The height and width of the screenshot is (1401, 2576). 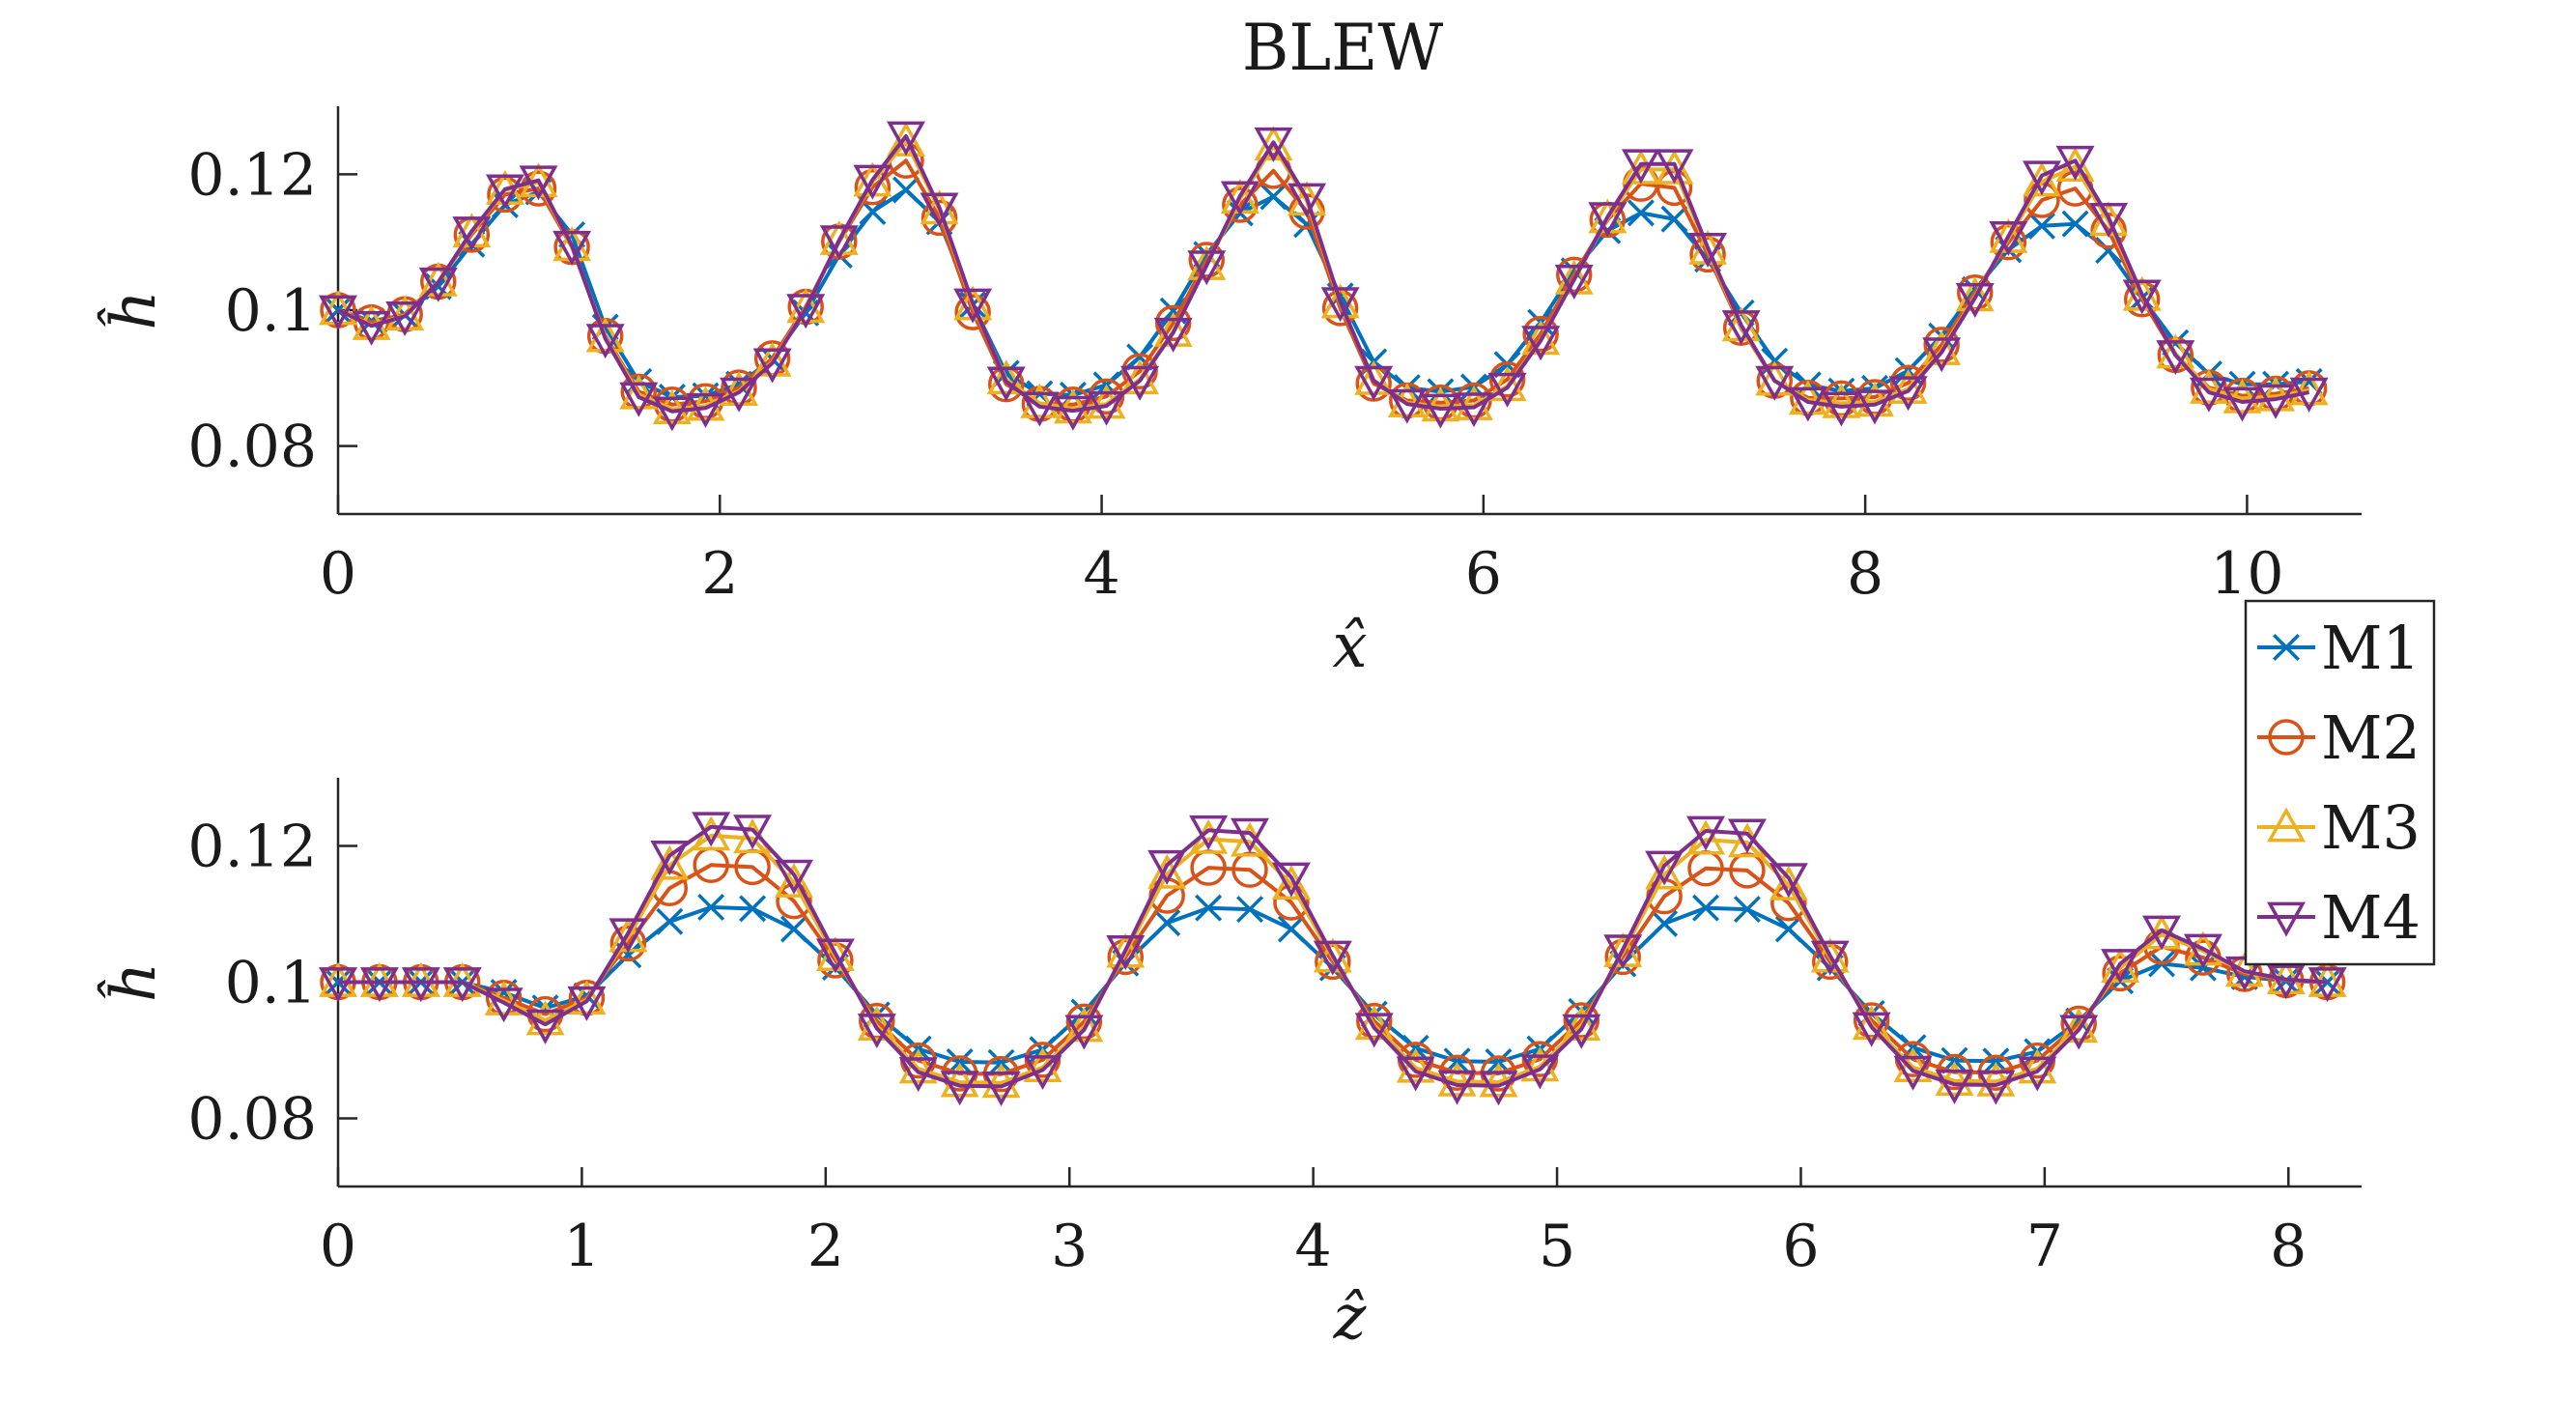 What do you see at coordinates (1350, 1318) in the screenshot?
I see `x-axis-label: ẑ` at bounding box center [1350, 1318].